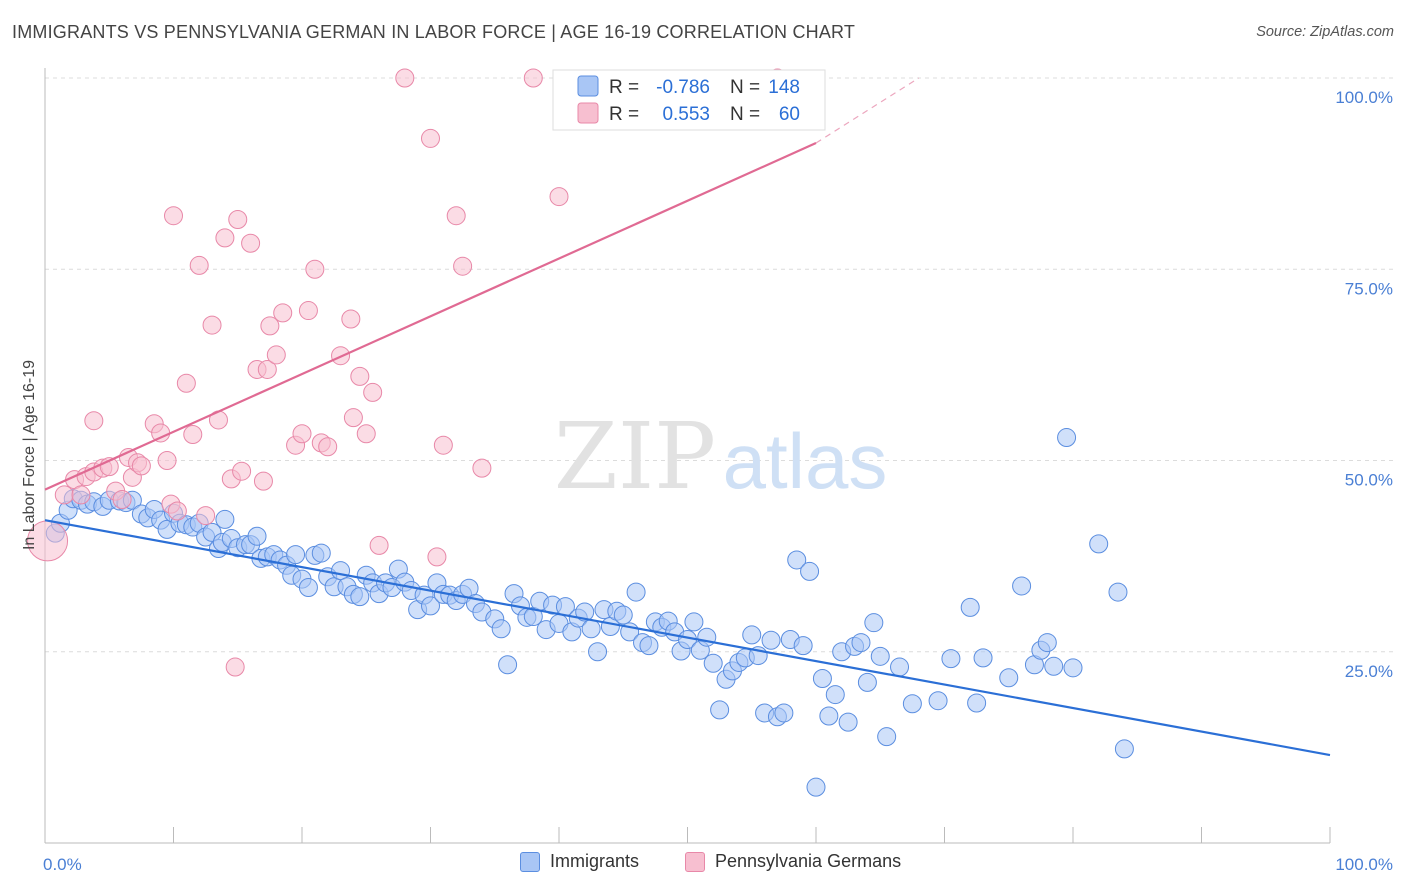 This screenshot has width=1406, height=892. I want to click on y-tick-label-1: 50.0%, so click(1369, 480).